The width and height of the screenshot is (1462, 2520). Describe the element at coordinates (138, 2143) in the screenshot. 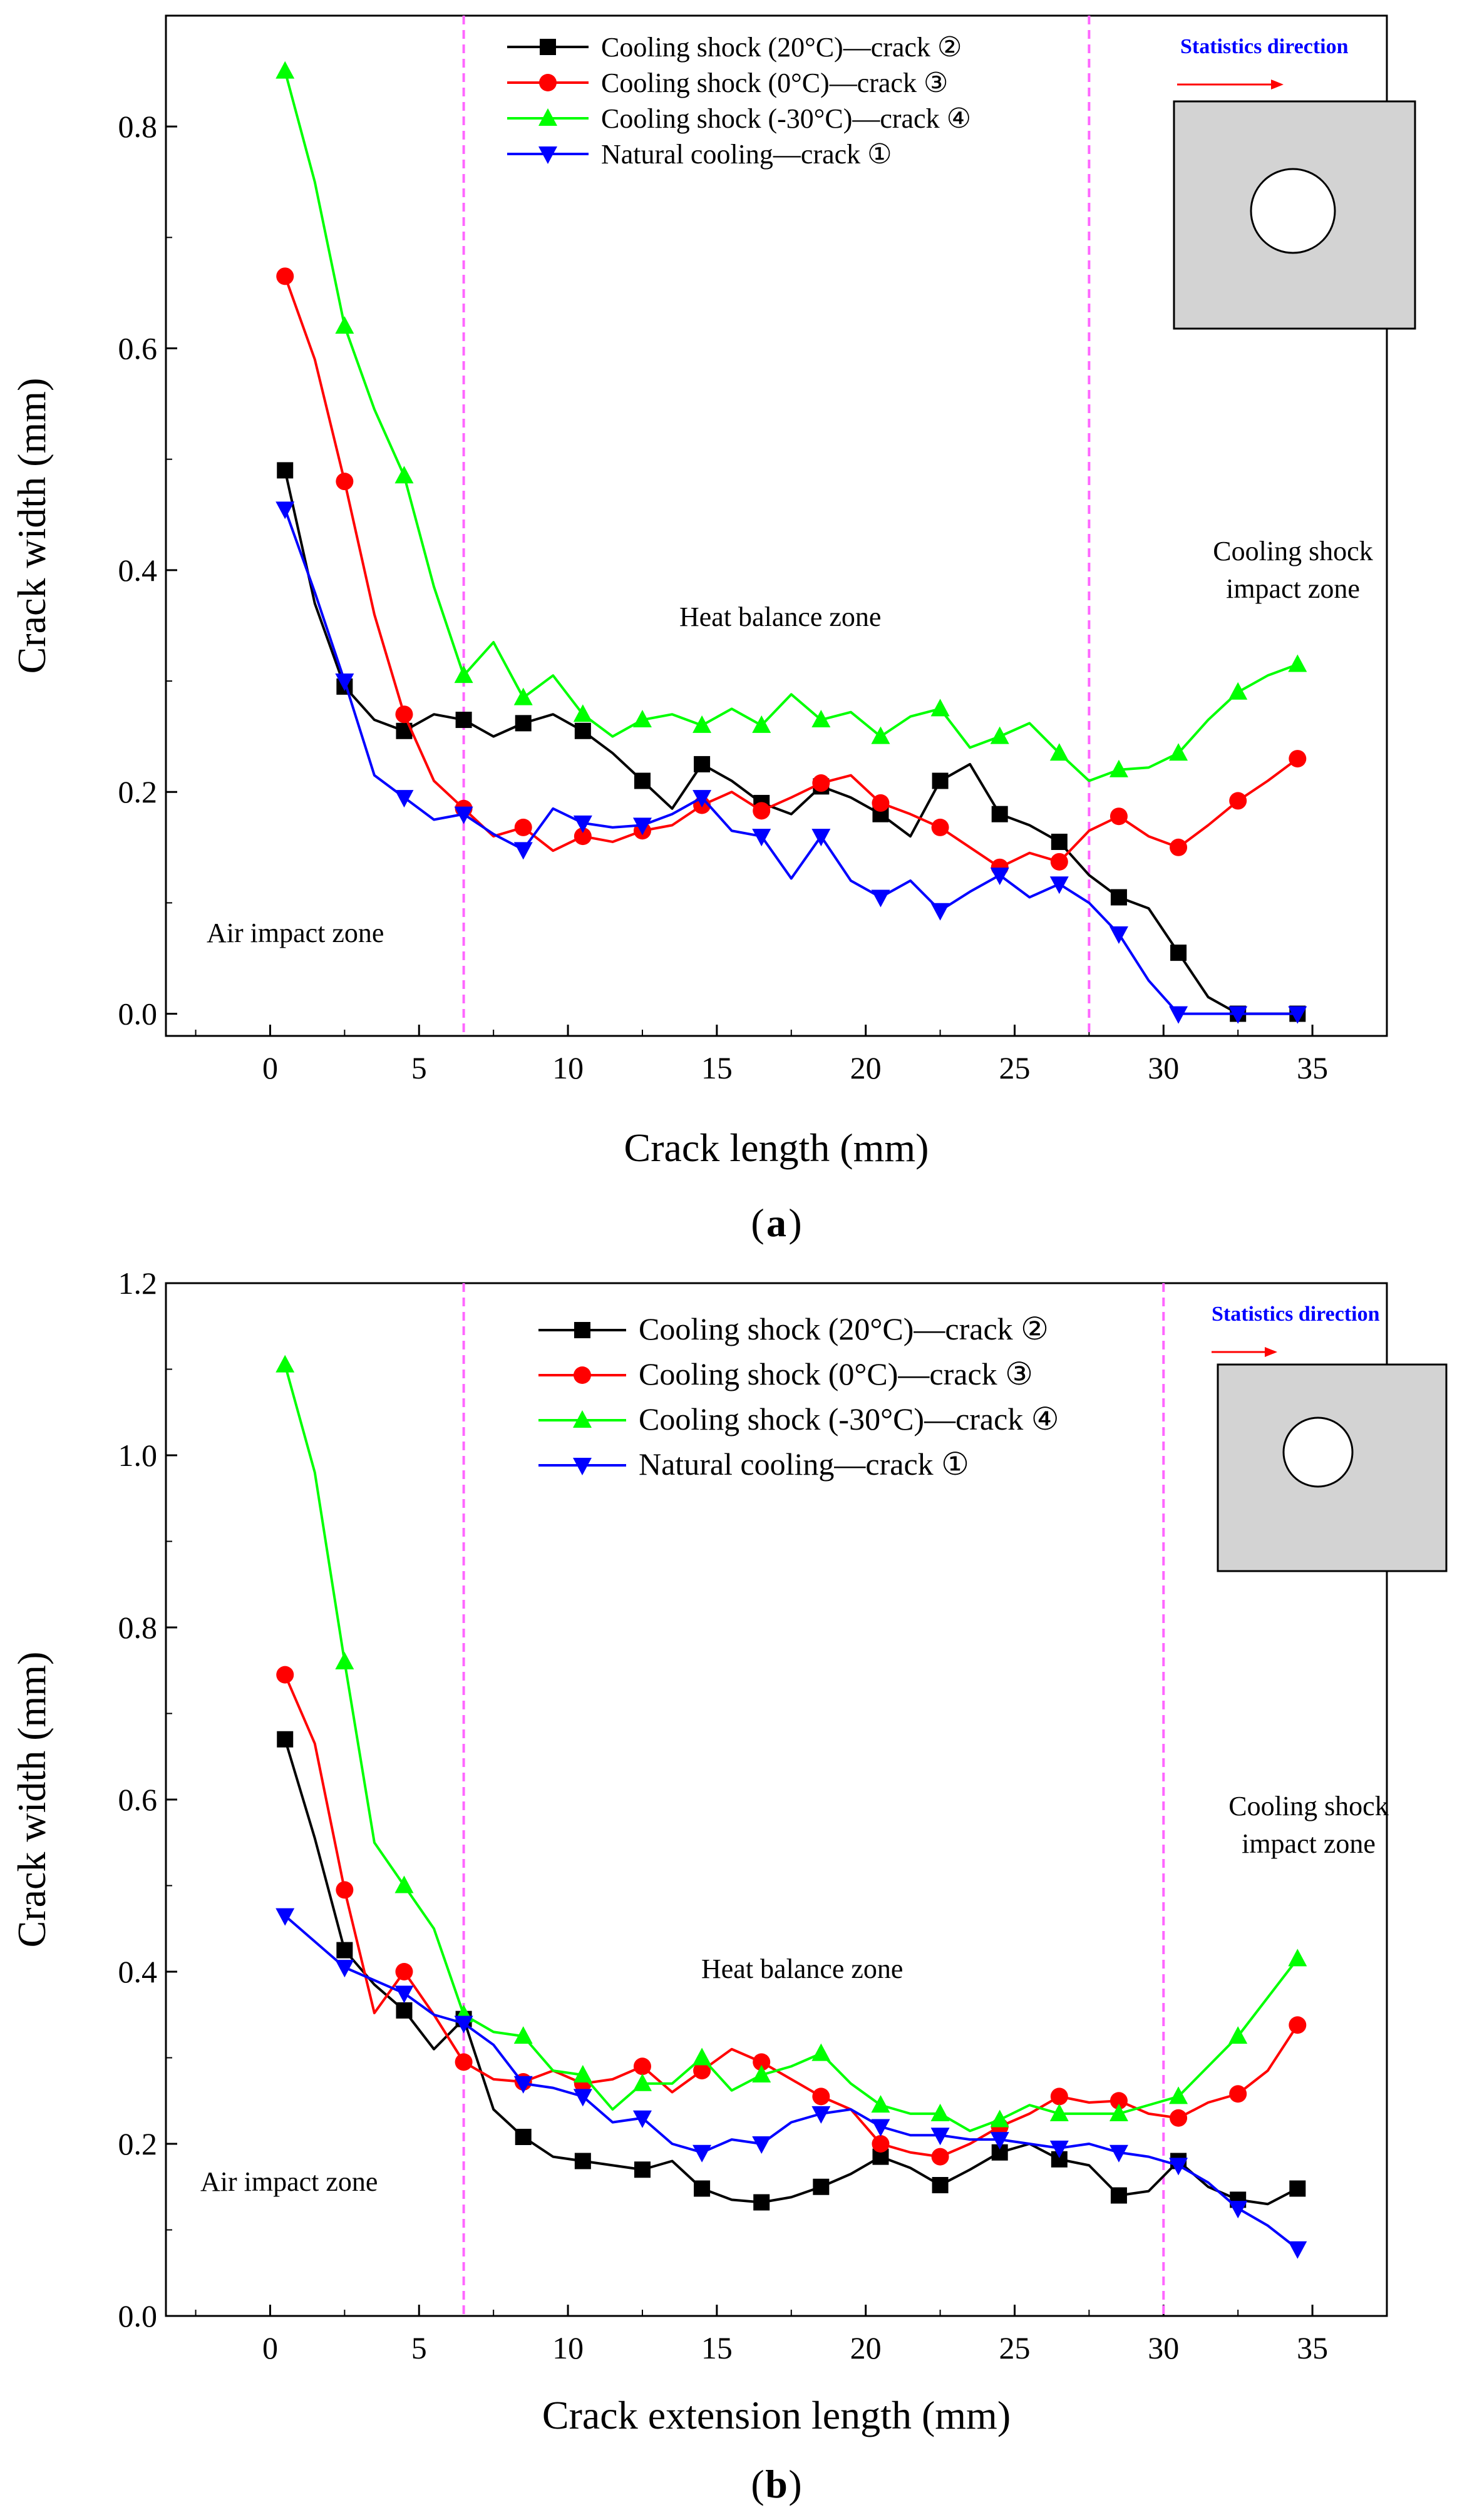

I see `y-tick-label: 0.2` at that location.